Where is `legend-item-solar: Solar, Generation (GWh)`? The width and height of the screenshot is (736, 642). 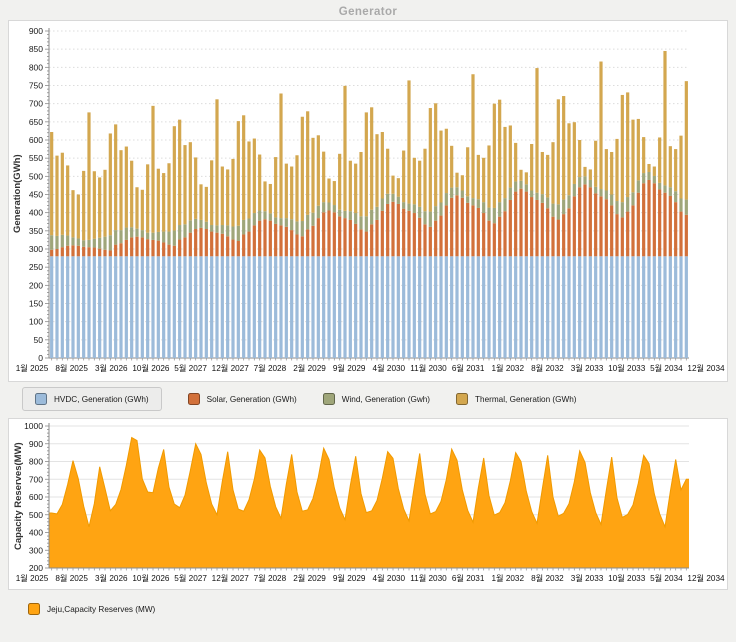 legend-item-solar: Solar, Generation (GWh) is located at coordinates (242, 399).